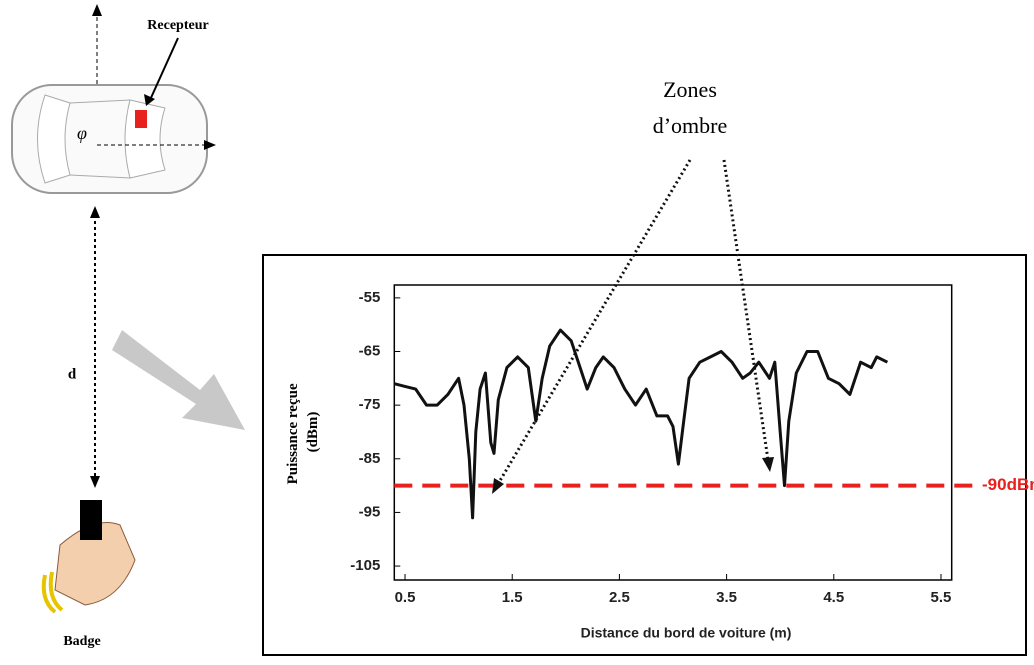 The height and width of the screenshot is (665, 1034). What do you see at coordinates (177, 25) in the screenshot?
I see `receiver-label: Recepteur` at bounding box center [177, 25].